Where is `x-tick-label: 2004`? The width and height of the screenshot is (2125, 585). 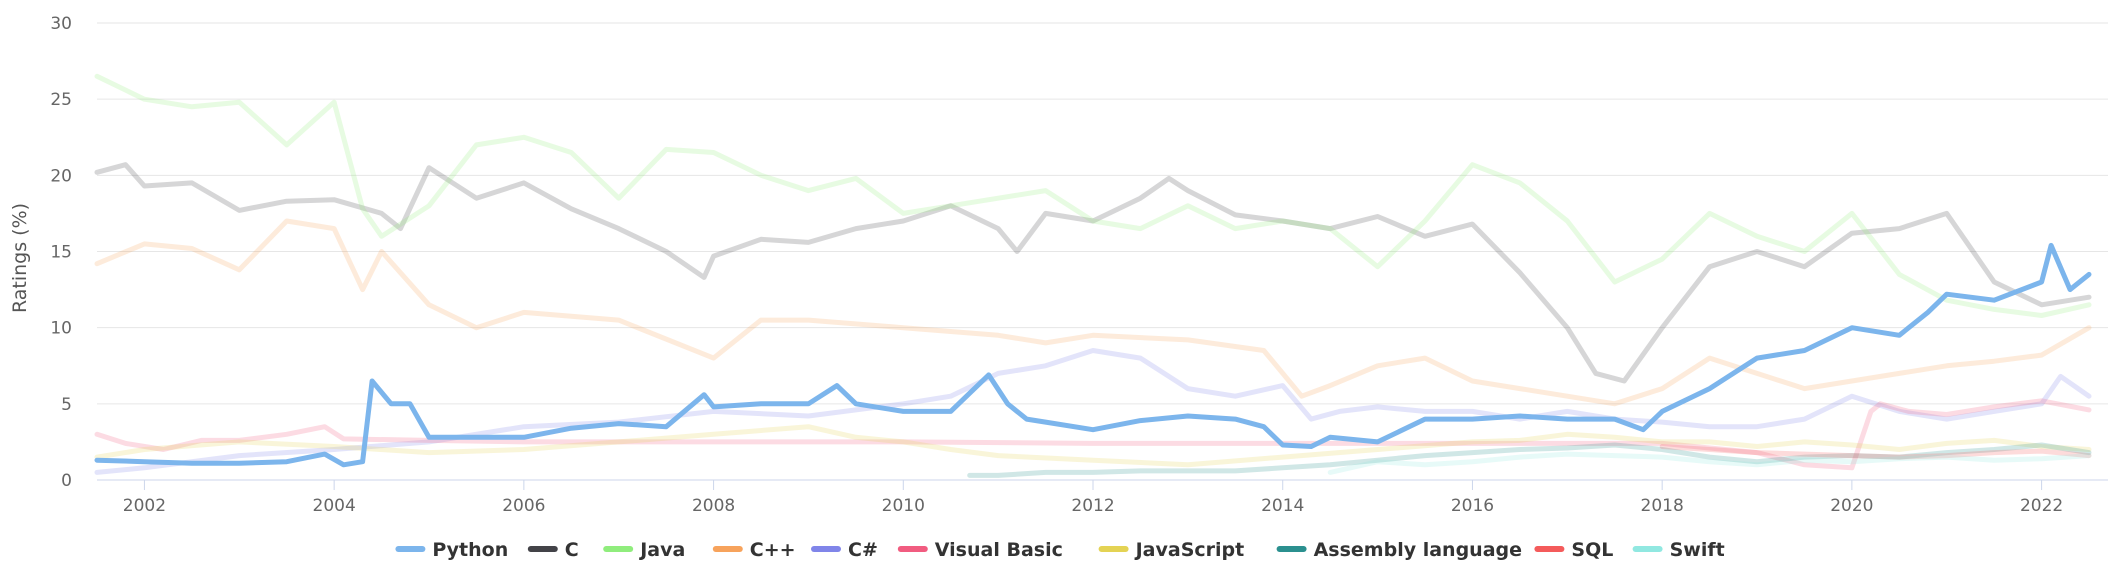 x-tick-label: 2004 is located at coordinates (334, 506).